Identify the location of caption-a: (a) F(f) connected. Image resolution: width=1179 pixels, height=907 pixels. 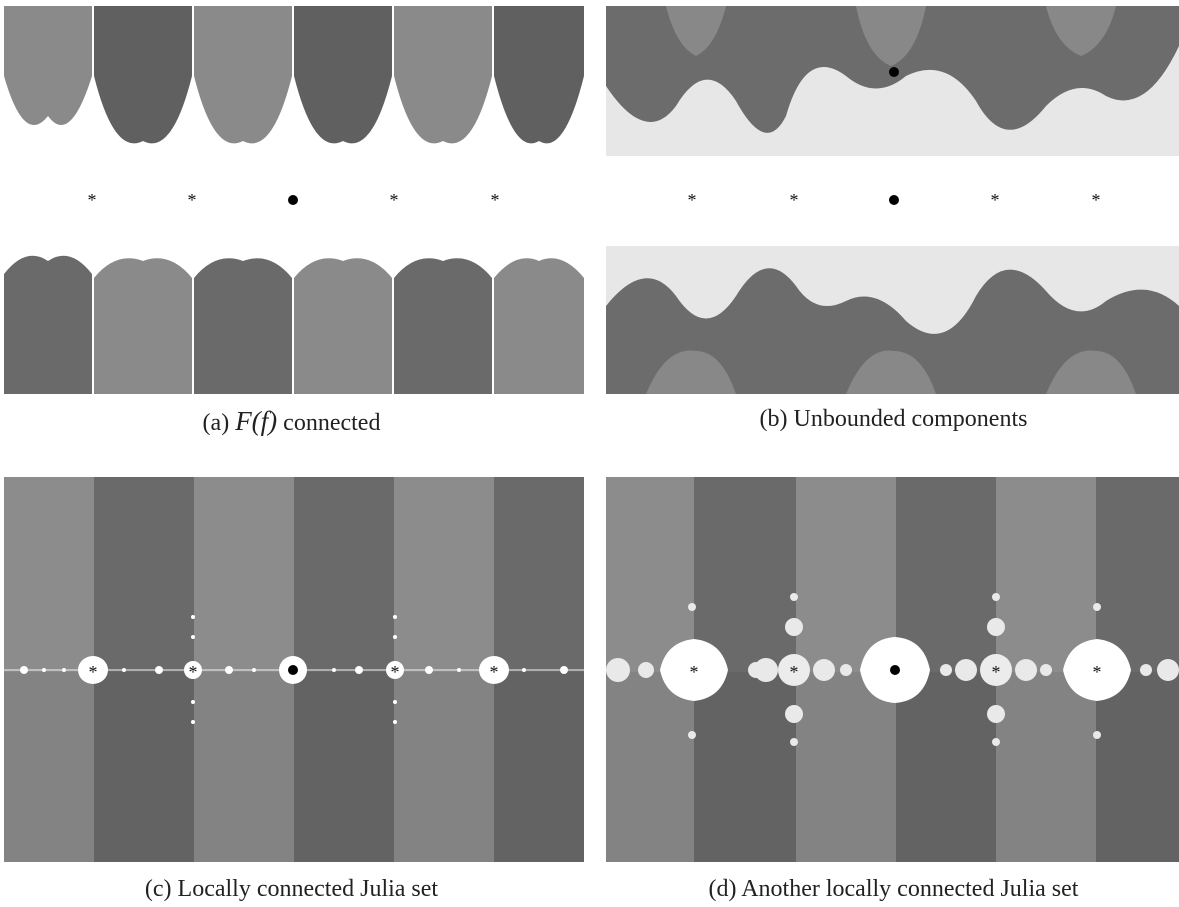
(291, 421).